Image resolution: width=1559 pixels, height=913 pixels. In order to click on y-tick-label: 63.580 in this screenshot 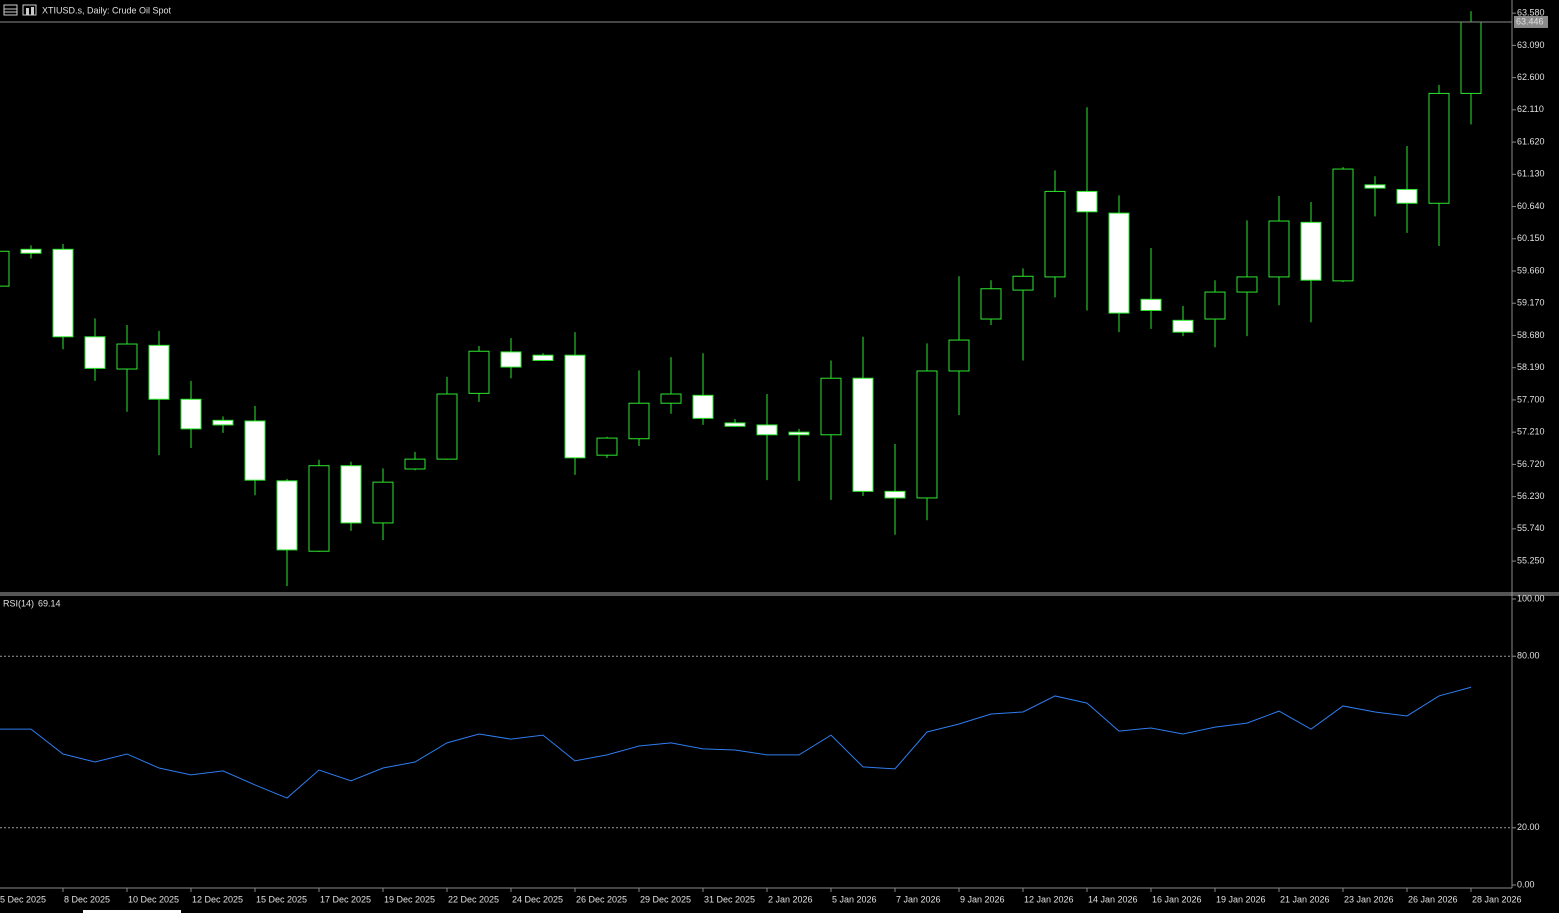, I will do `click(1531, 13)`.